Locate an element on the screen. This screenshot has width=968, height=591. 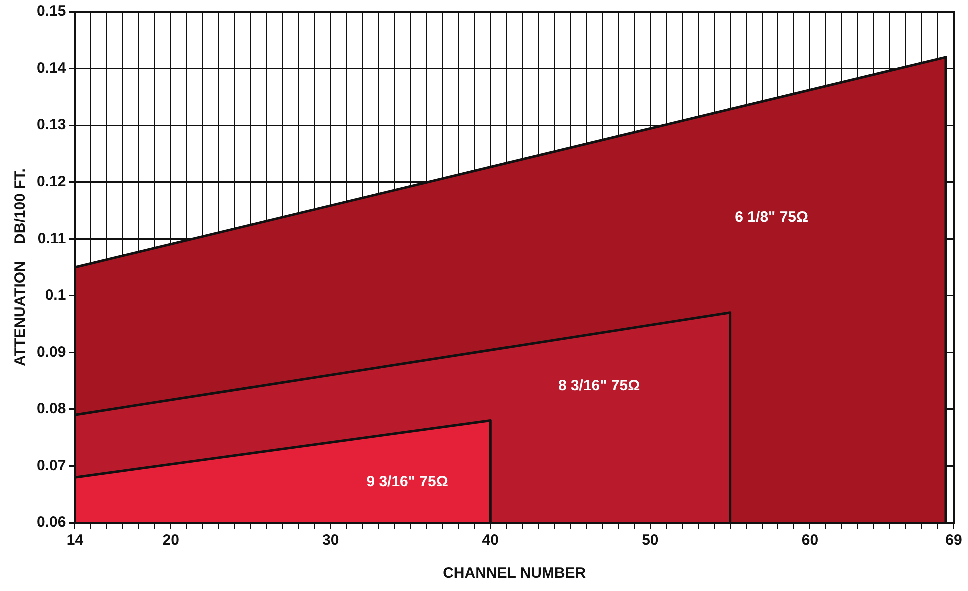
y-tick-label: 0.14 is located at coordinates (51, 68).